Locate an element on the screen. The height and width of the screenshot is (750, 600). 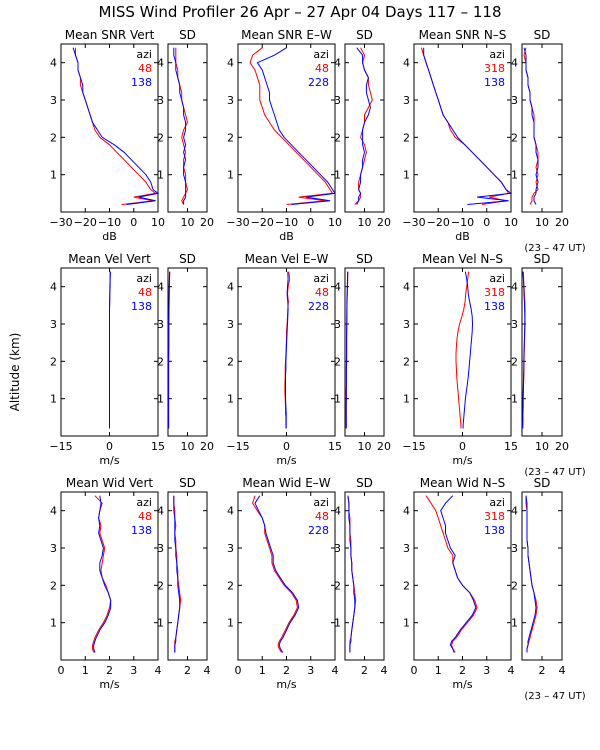
time-range-note: (23 – 47 UT) is located at coordinates (554, 248).